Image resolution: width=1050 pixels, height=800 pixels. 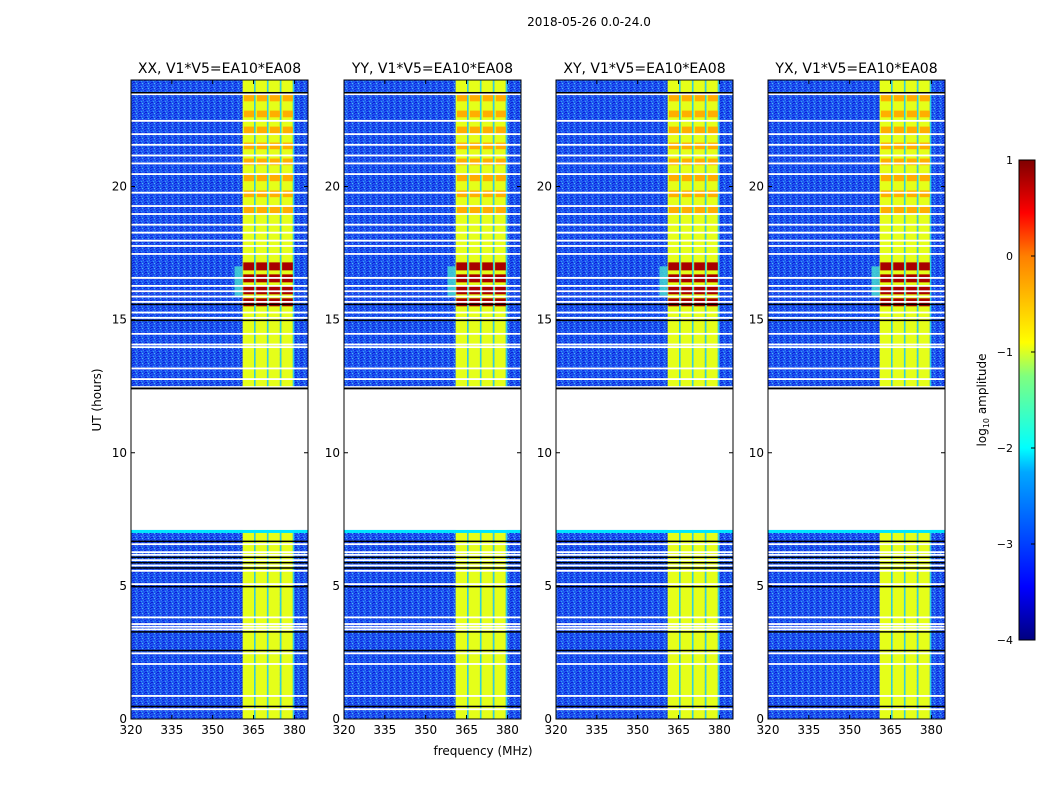 I want to click on y-tick-label: 15, so click(x=332, y=320).